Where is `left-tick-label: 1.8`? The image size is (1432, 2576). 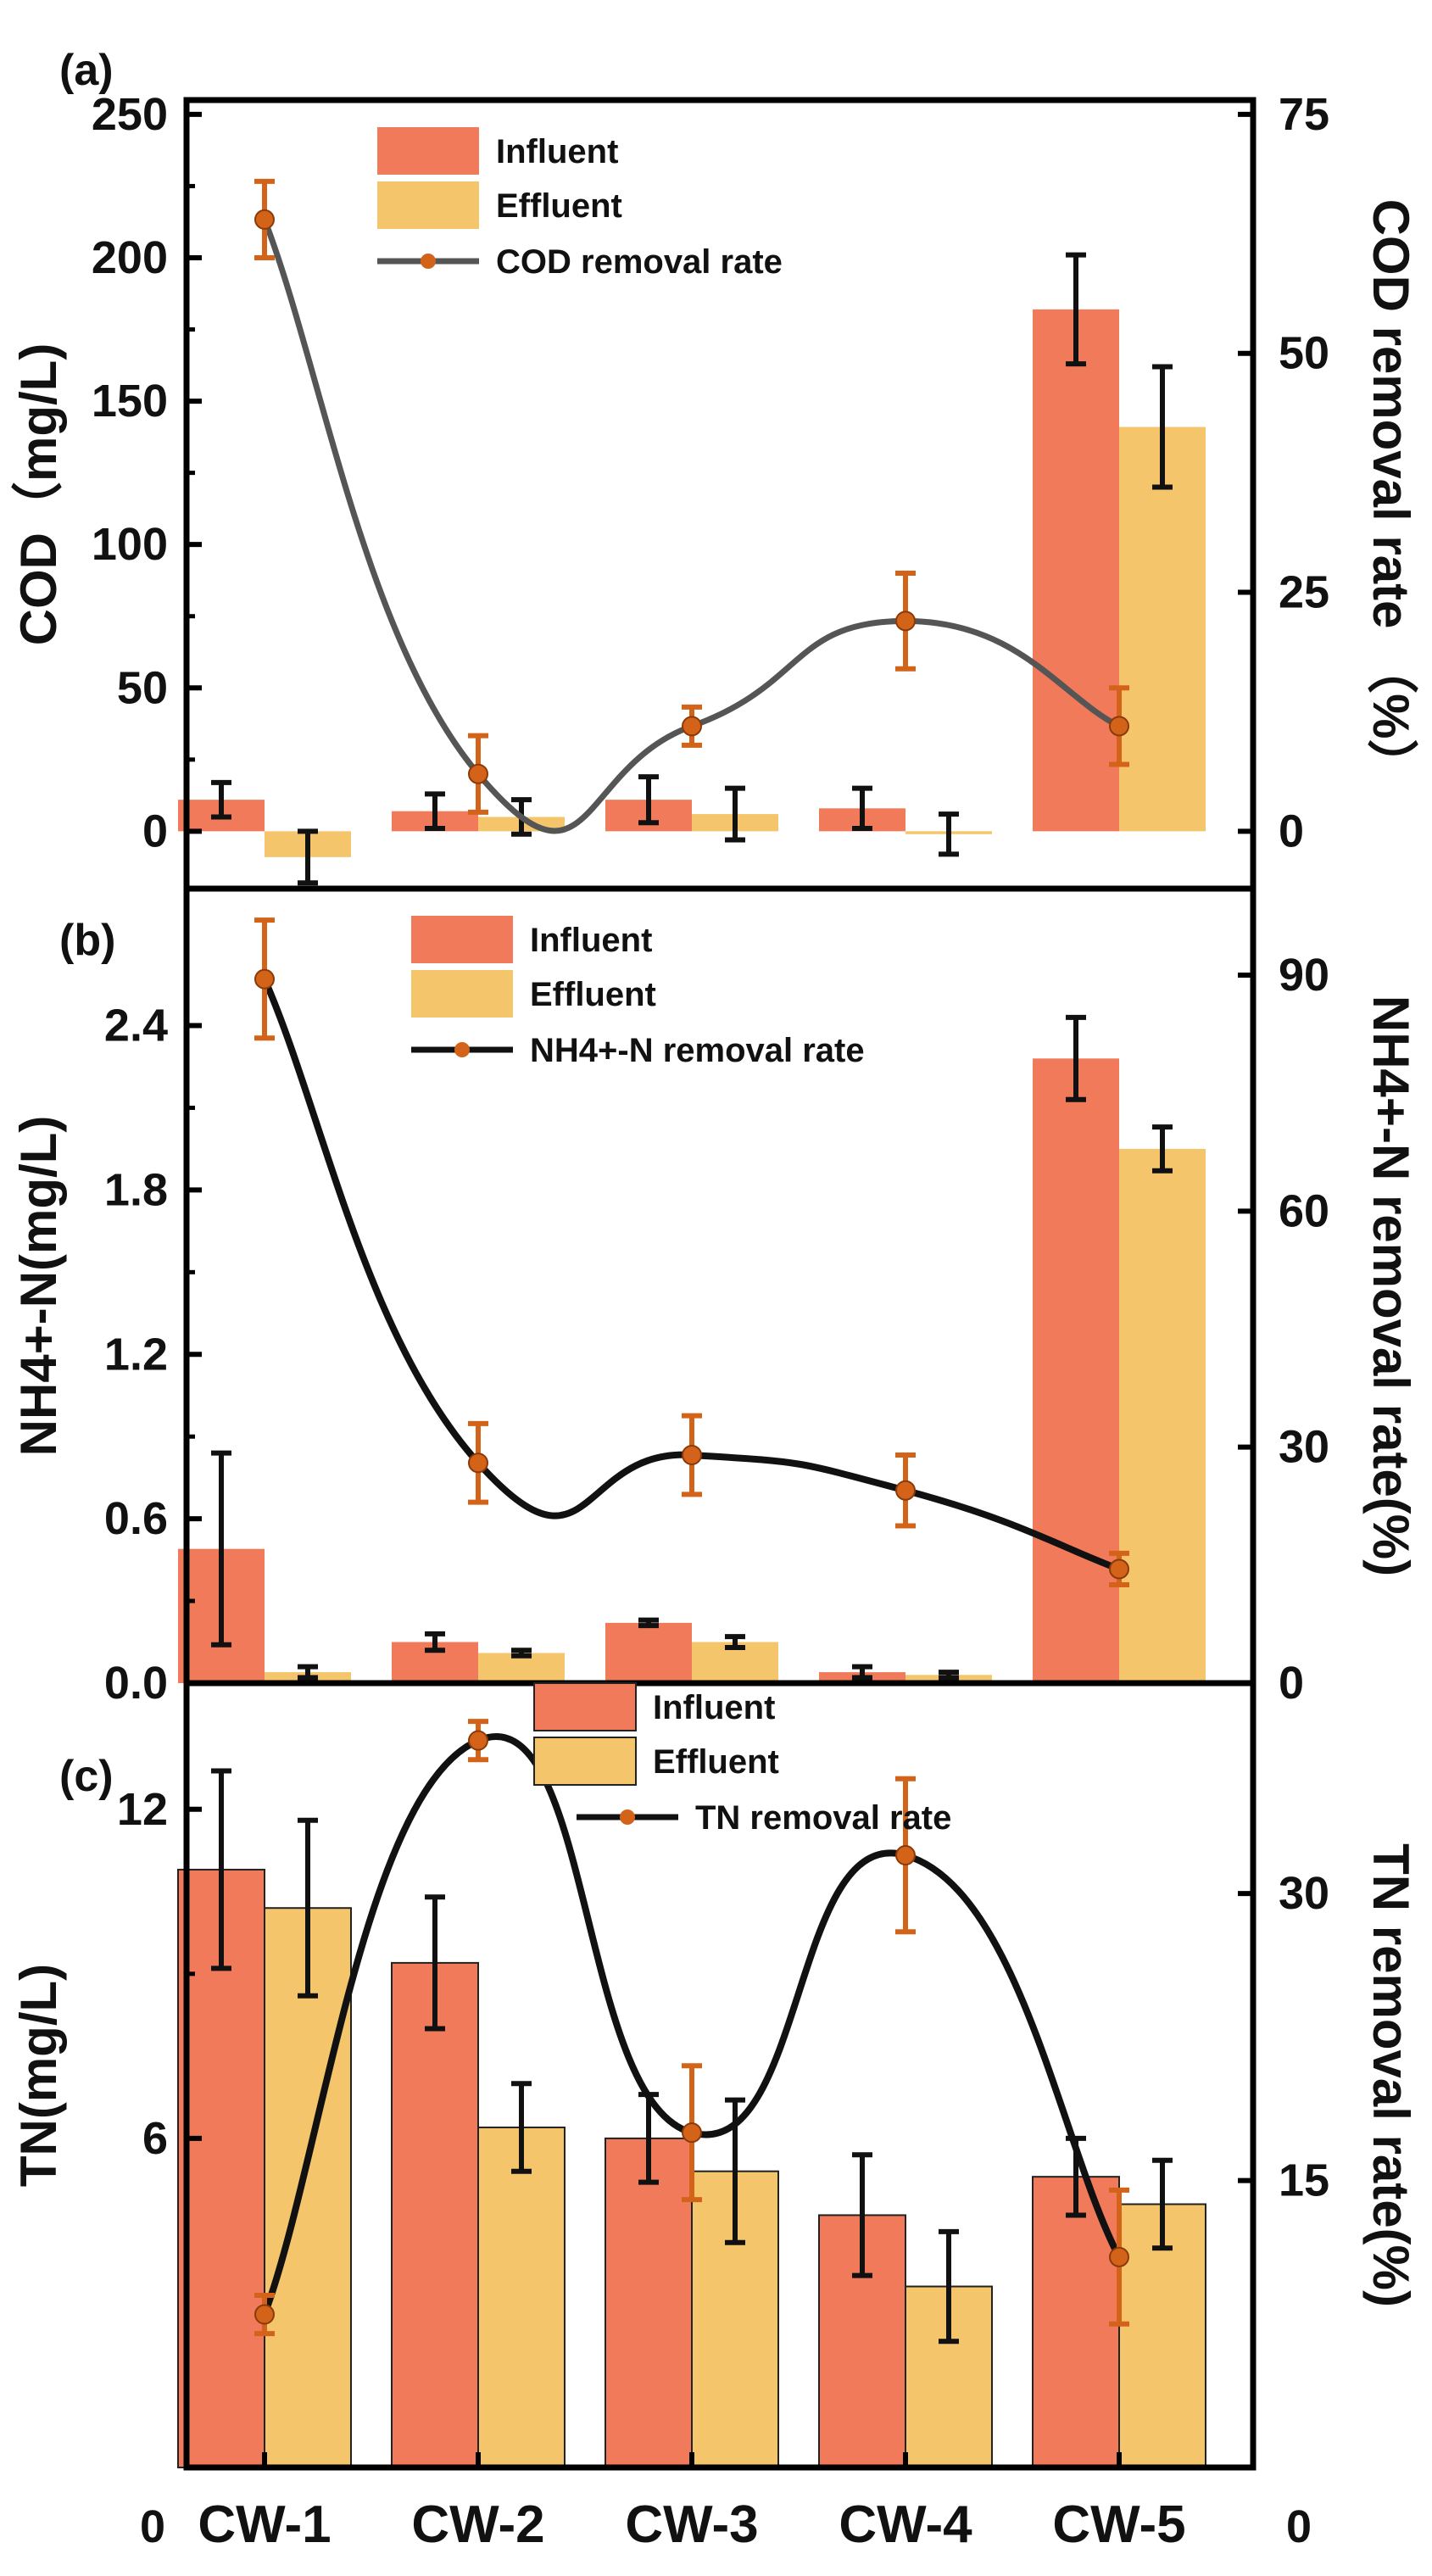
left-tick-label: 1.8 is located at coordinates (136, 1189).